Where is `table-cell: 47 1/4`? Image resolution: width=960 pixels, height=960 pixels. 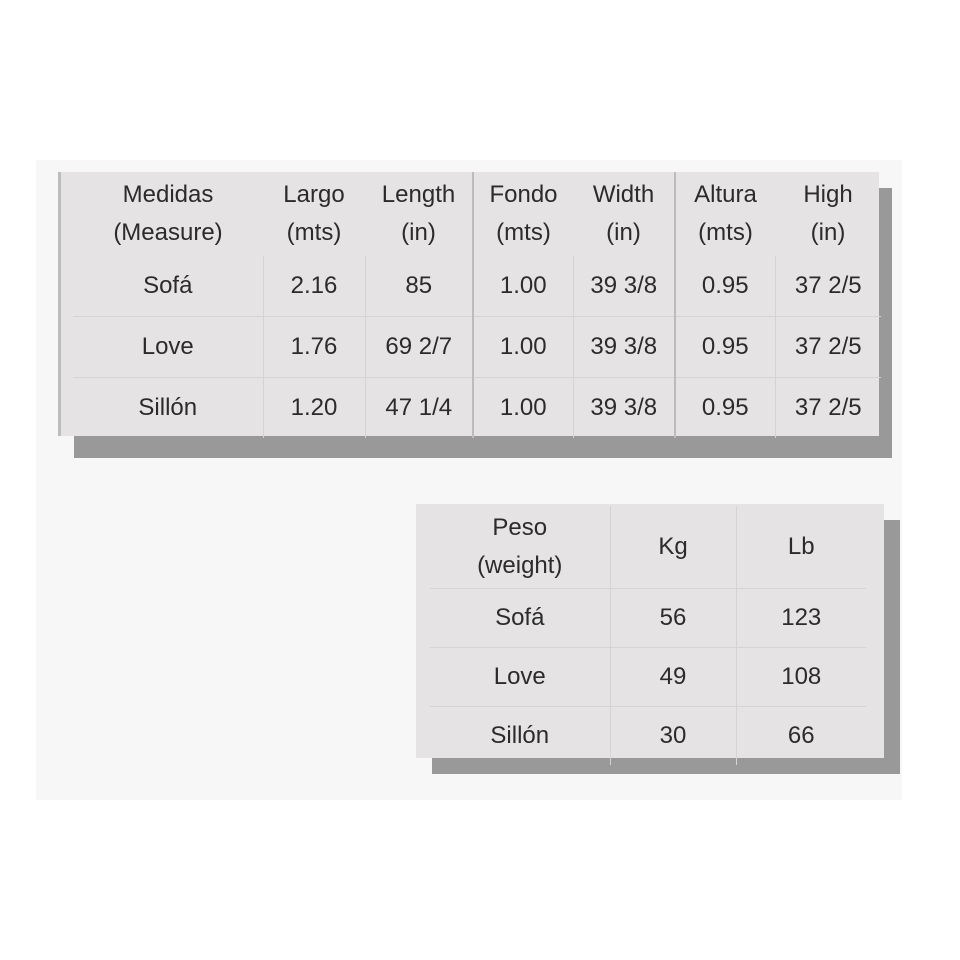 table-cell: 47 1/4 is located at coordinates (418, 407).